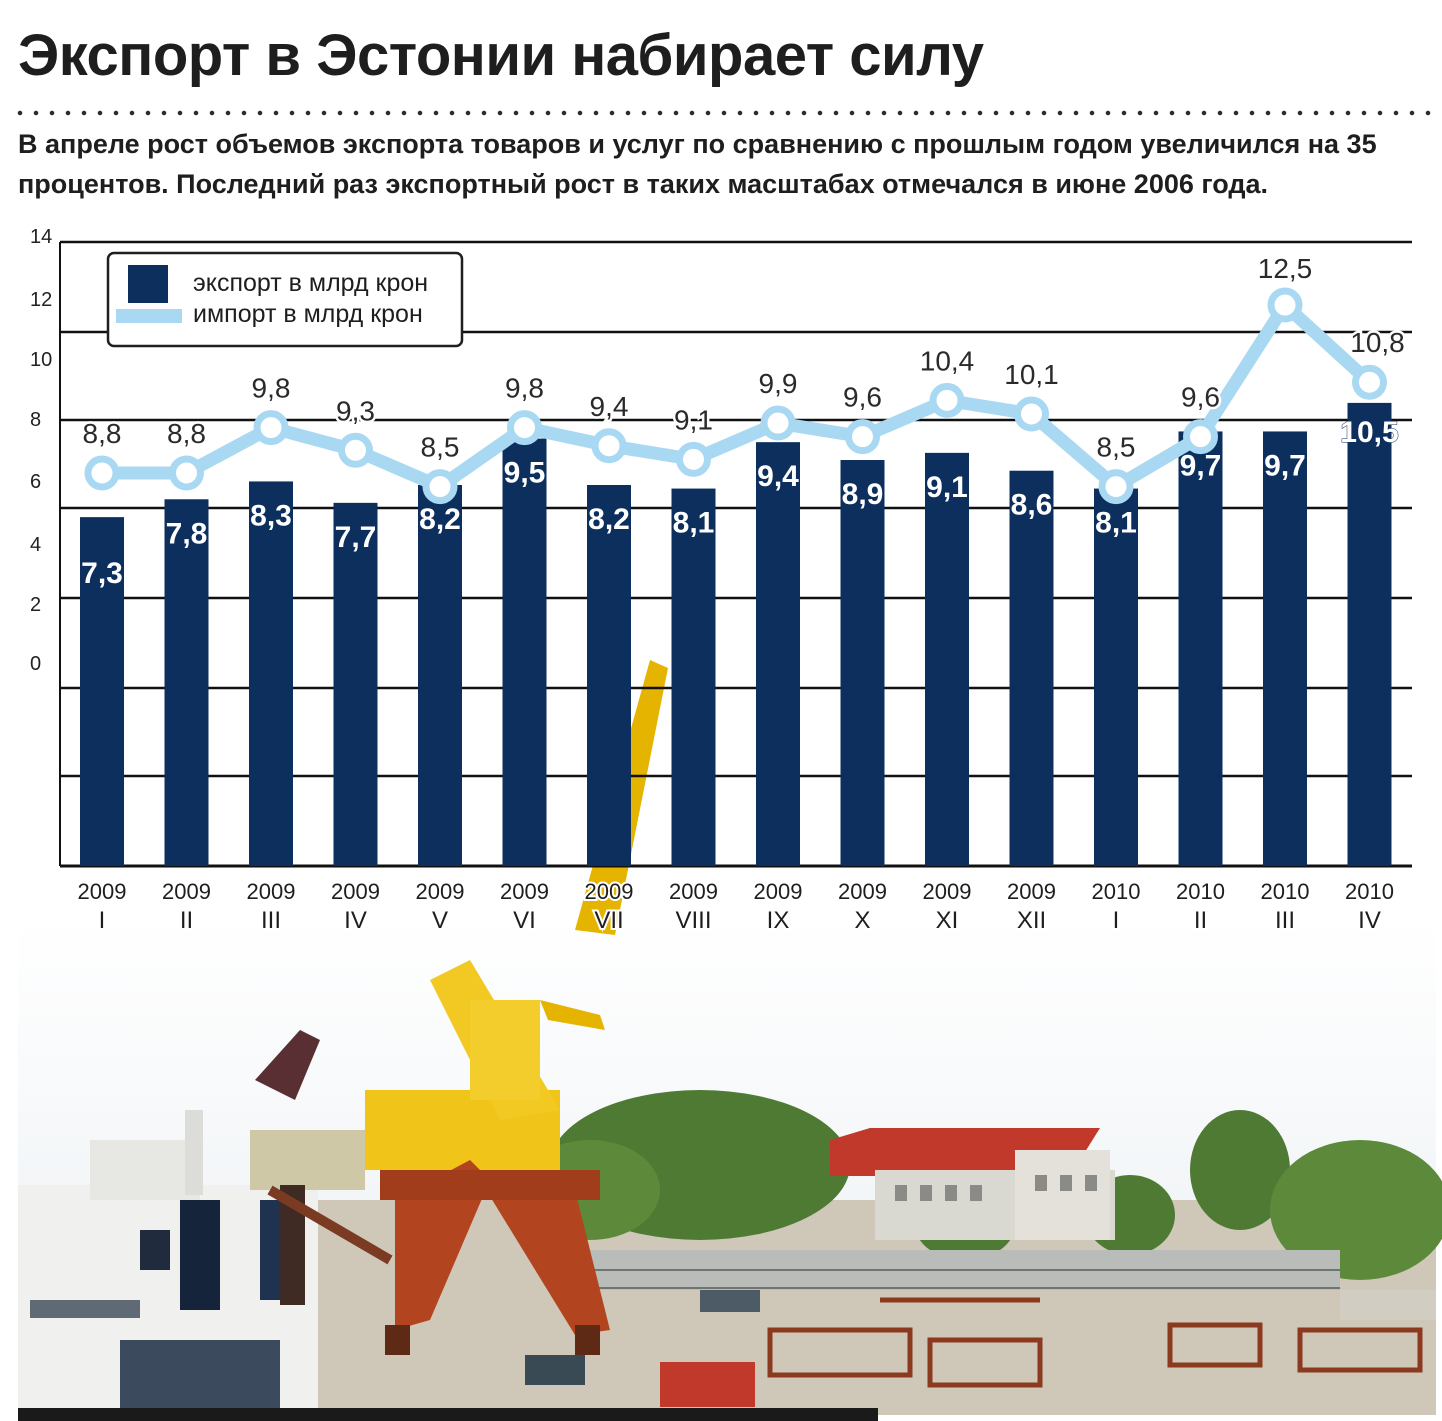 Image resolution: width=1442 pixels, height=1421 pixels. Describe the element at coordinates (1032, 505) in the screenshot. I see `export-value-label: 8,6` at that location.